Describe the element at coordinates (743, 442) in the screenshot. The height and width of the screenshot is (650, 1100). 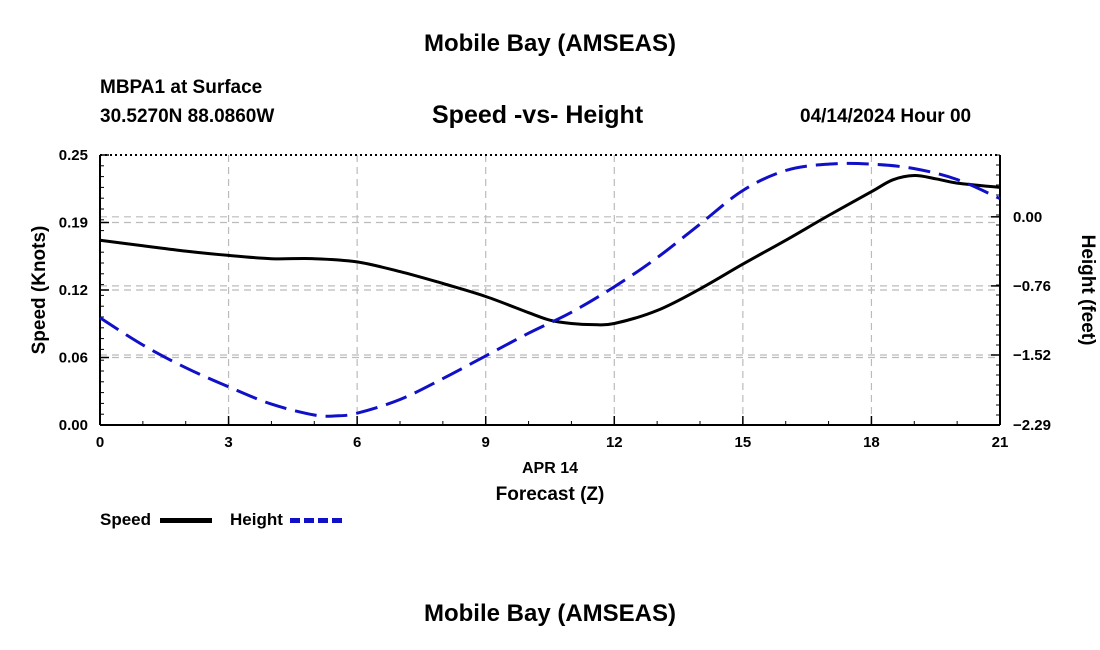
I see `x-tick-label: 15` at that location.